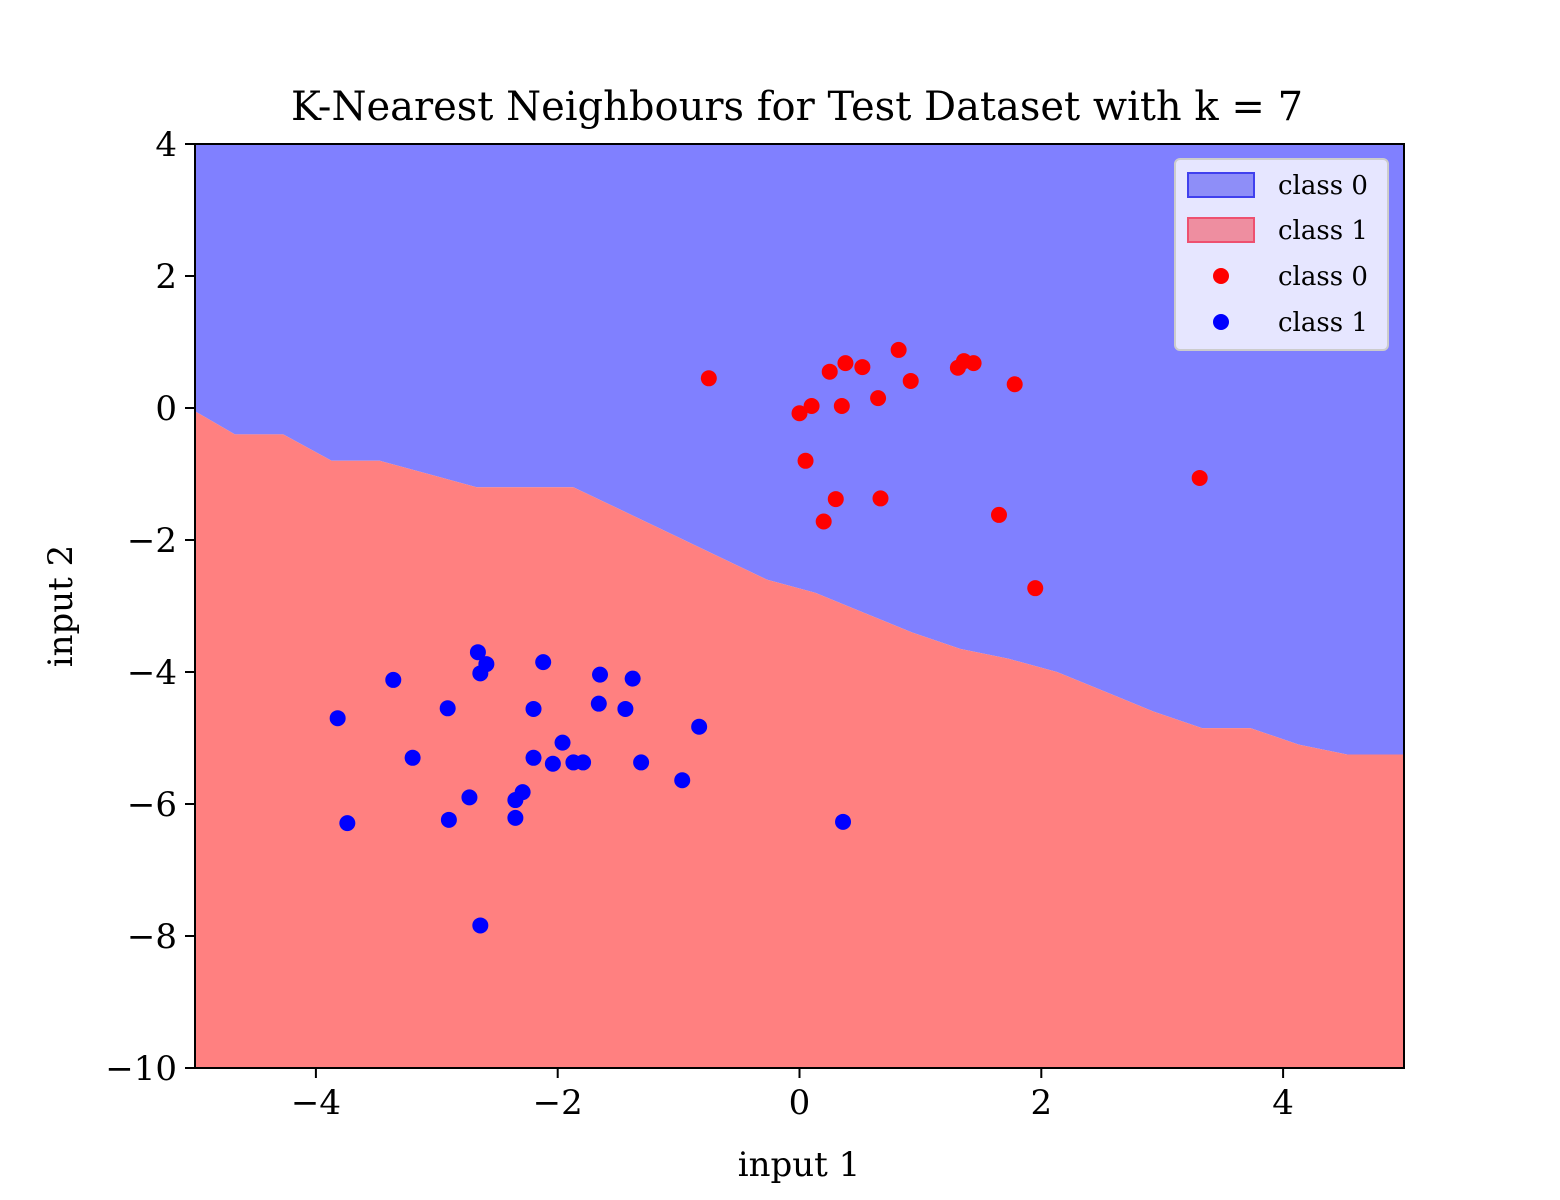  Describe the element at coordinates (152, 937) in the screenshot. I see `y-tick-label: −8` at that location.